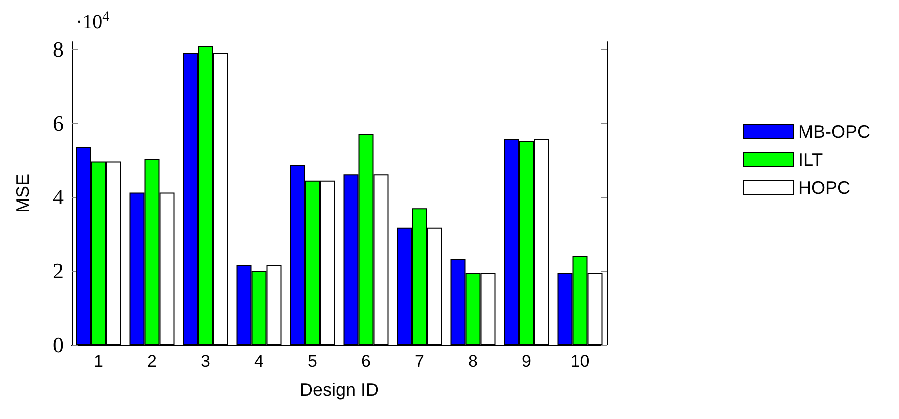  Describe the element at coordinates (58, 271) in the screenshot. I see `y-tick-label: 2` at that location.